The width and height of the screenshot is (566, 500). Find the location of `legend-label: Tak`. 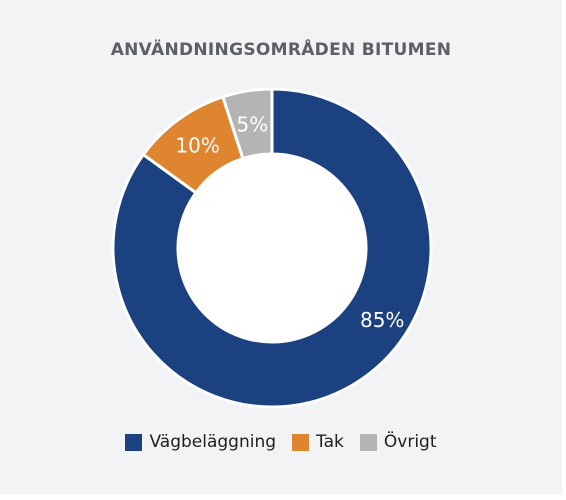

legend-label: Tak is located at coordinates (330, 442).